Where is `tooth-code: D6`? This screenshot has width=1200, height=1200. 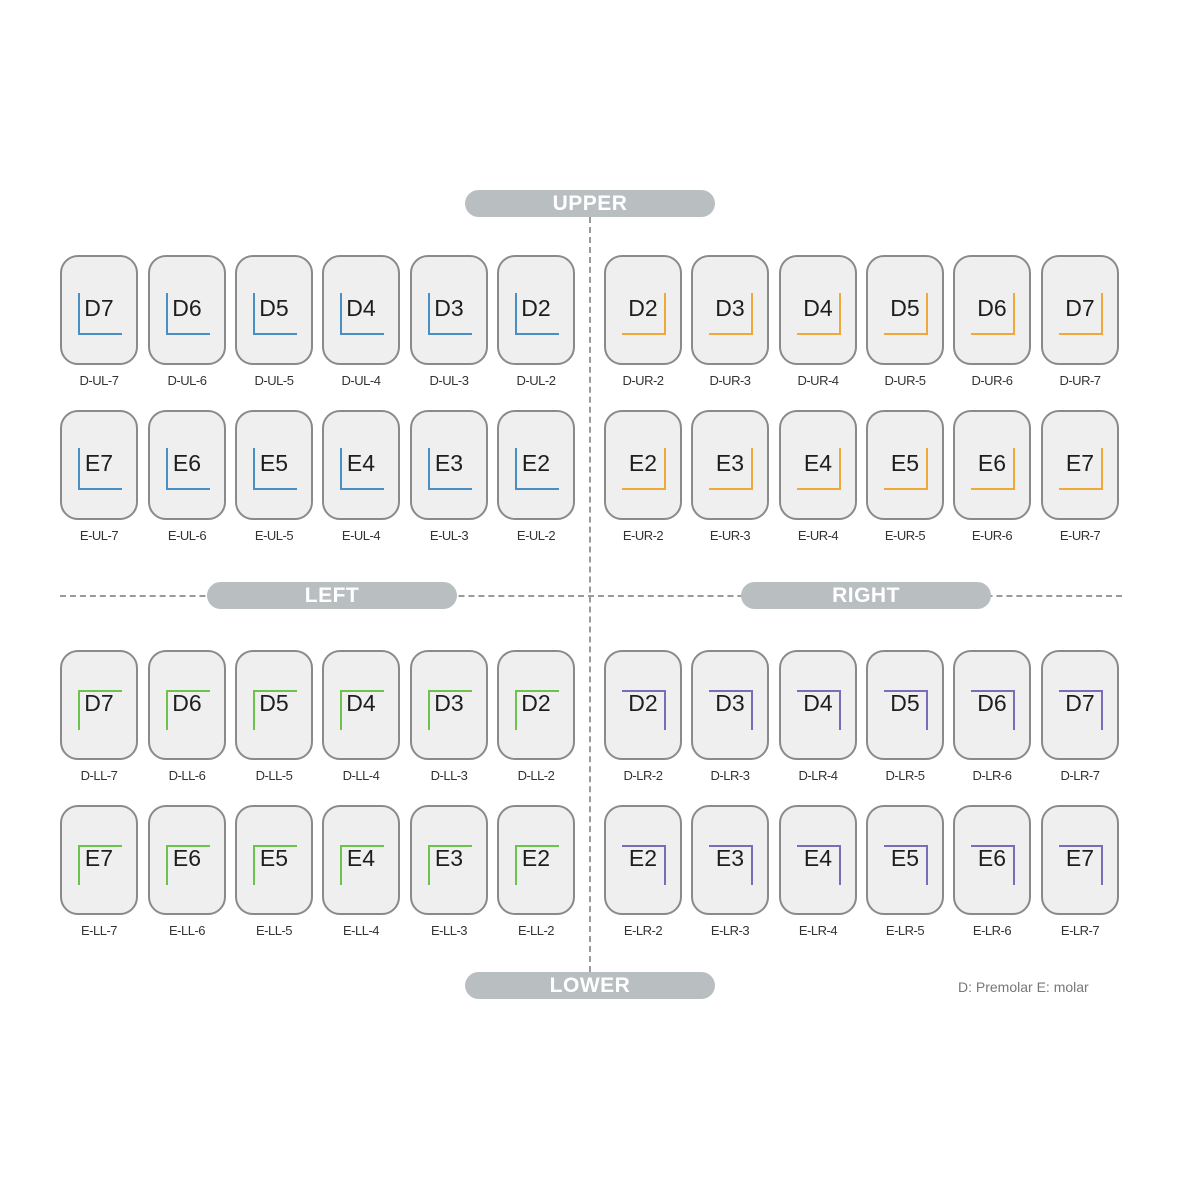
tooth-code: D6 is located at coordinates (992, 308).